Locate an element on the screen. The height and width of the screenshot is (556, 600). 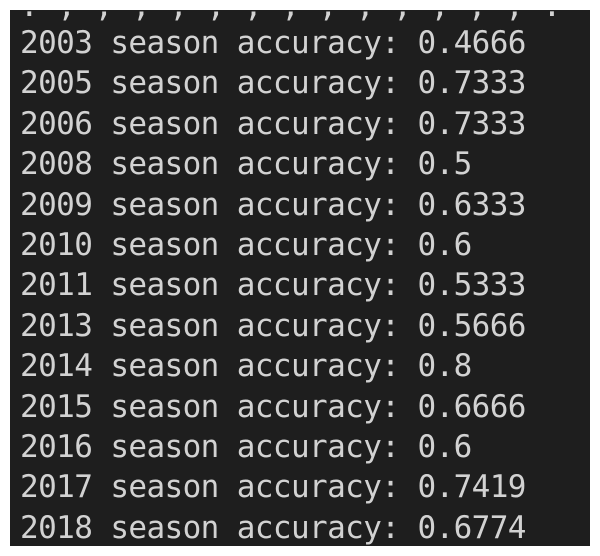
accuracy-value: 0.8 is located at coordinates (444, 366).